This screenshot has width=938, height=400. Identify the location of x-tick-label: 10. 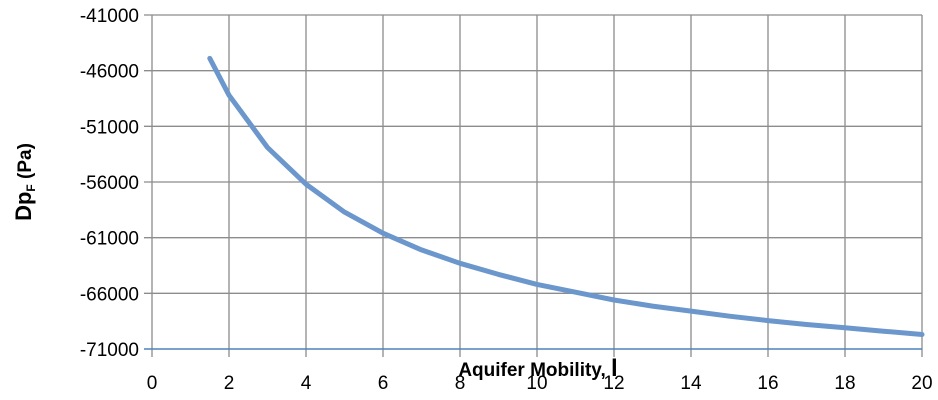
(536, 383).